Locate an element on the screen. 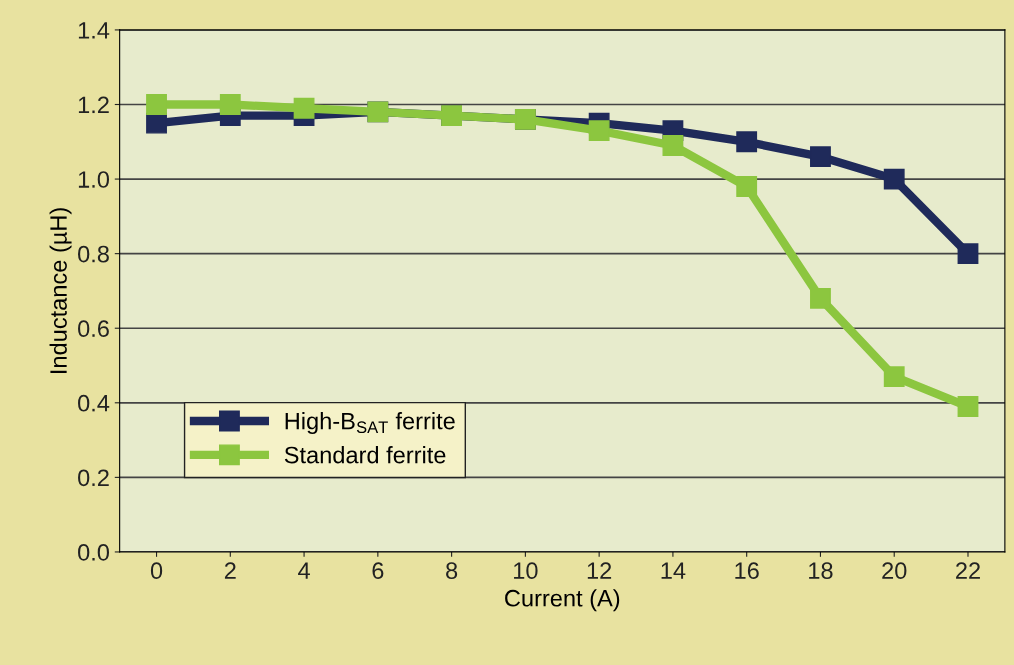 This screenshot has height=665, width=1014. legend-label: Standard ferrite is located at coordinates (365, 455).